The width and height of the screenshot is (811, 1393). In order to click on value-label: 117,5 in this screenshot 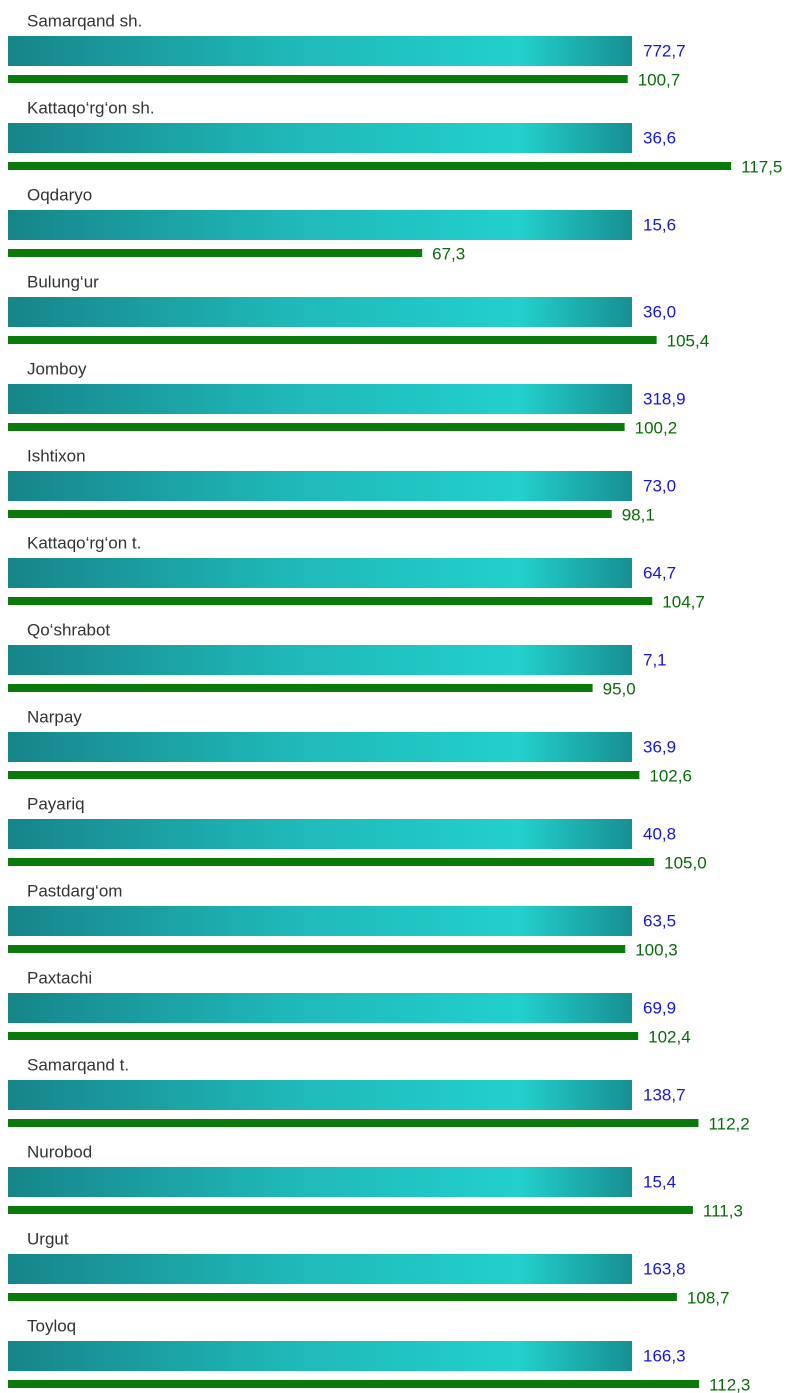, I will do `click(761, 166)`.